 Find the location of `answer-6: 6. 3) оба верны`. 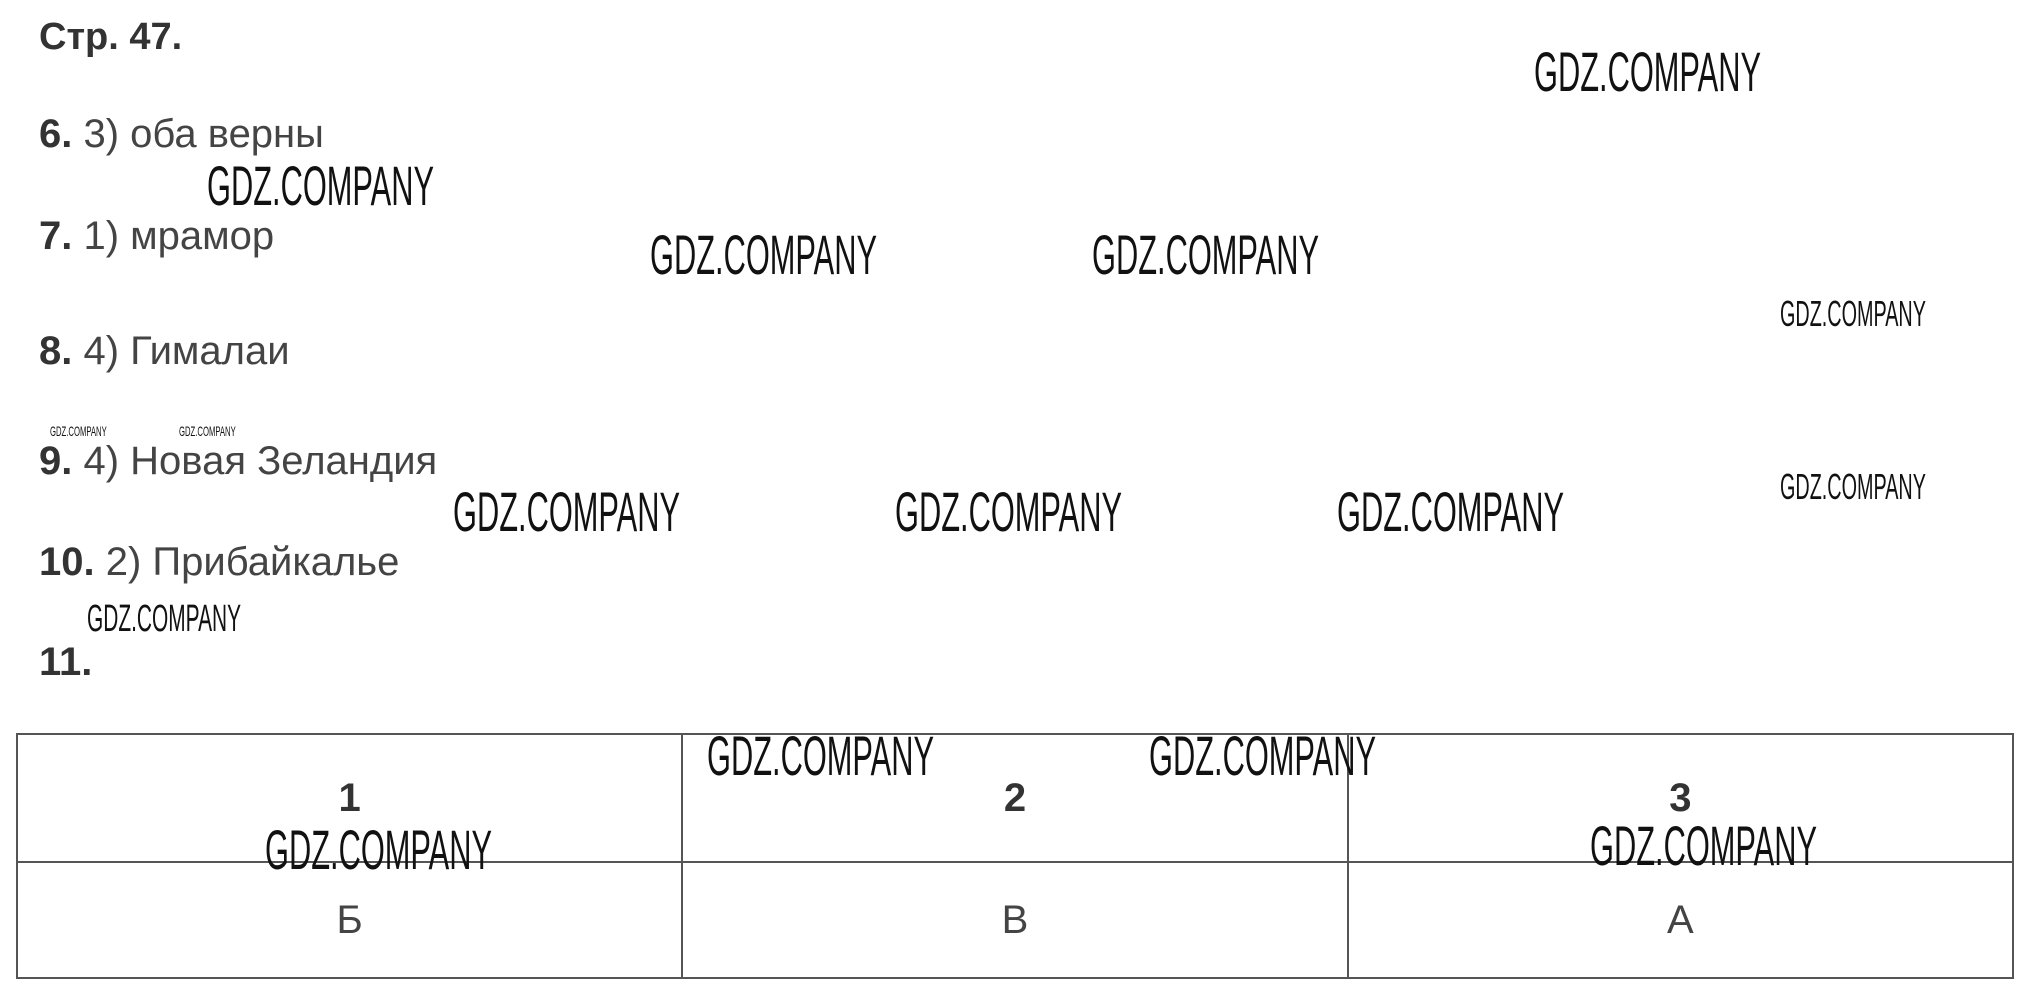

answer-6: 6. 3) оба верны is located at coordinates (181, 134).